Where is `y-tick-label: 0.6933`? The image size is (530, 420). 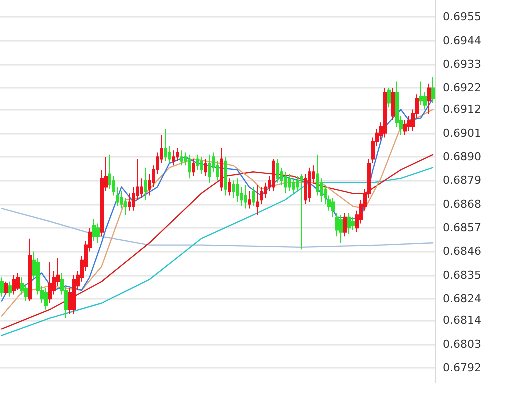 y-tick-label: 0.6933 is located at coordinates (462, 65).